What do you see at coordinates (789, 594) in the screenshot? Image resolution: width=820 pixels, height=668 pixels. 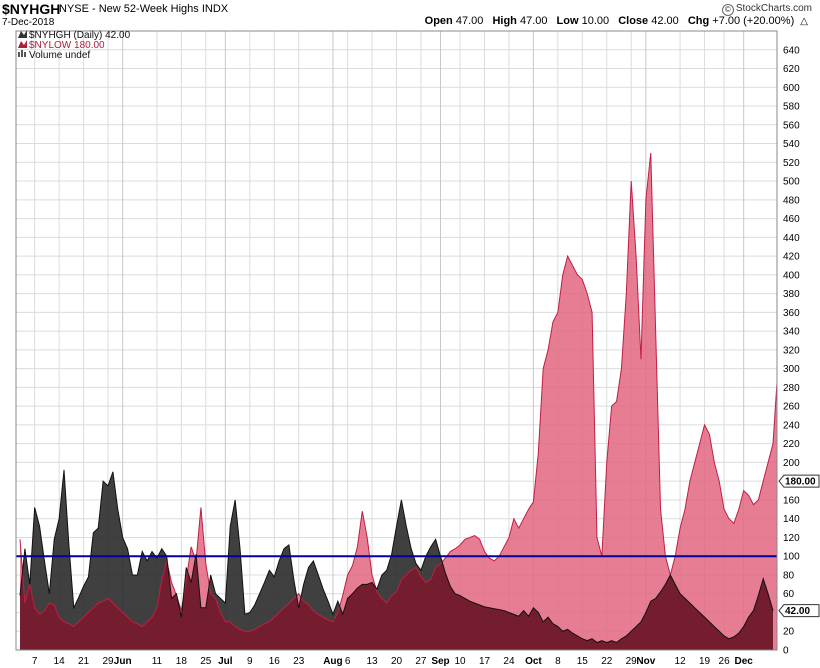 I see `y-tick-label: 60` at bounding box center [789, 594].